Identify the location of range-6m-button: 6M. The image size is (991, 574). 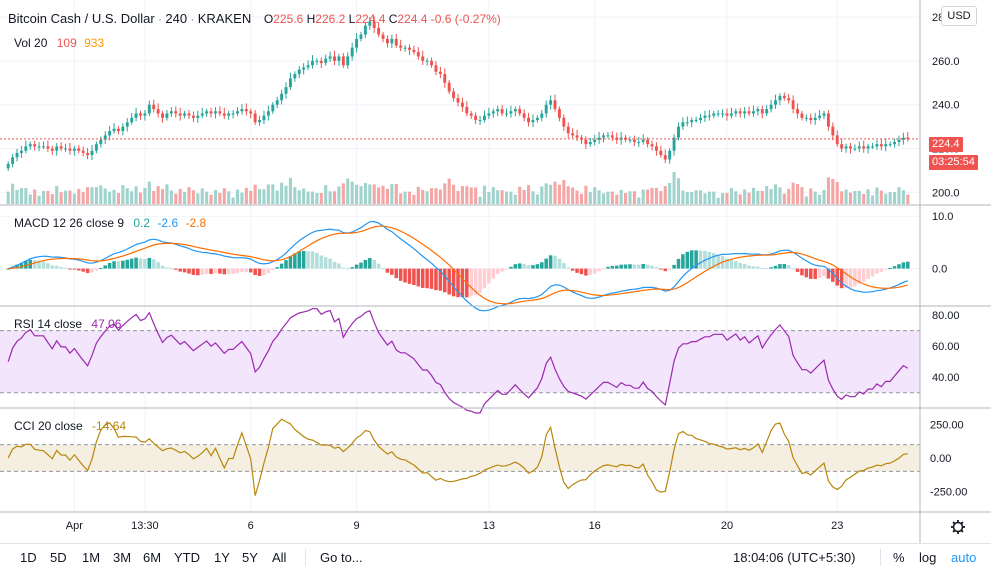
(152, 557).